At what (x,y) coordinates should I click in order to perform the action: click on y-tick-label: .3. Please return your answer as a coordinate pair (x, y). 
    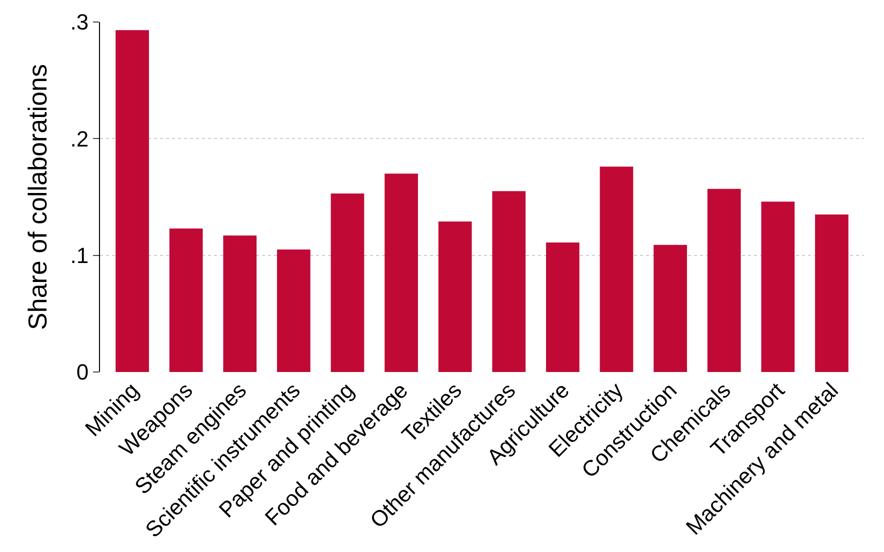
    Looking at the image, I should click on (79, 22).